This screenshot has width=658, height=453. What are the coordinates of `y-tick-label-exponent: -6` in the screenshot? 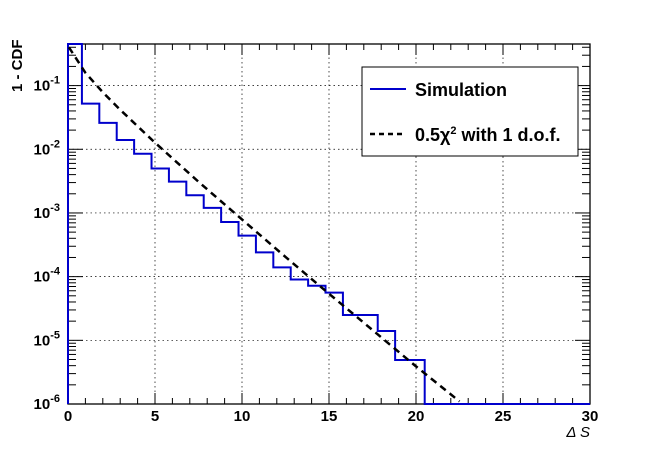 It's located at (55, 399).